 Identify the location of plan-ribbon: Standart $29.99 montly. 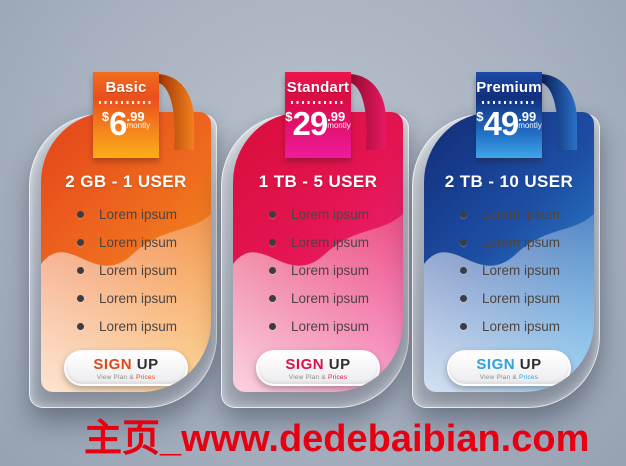
(318, 115).